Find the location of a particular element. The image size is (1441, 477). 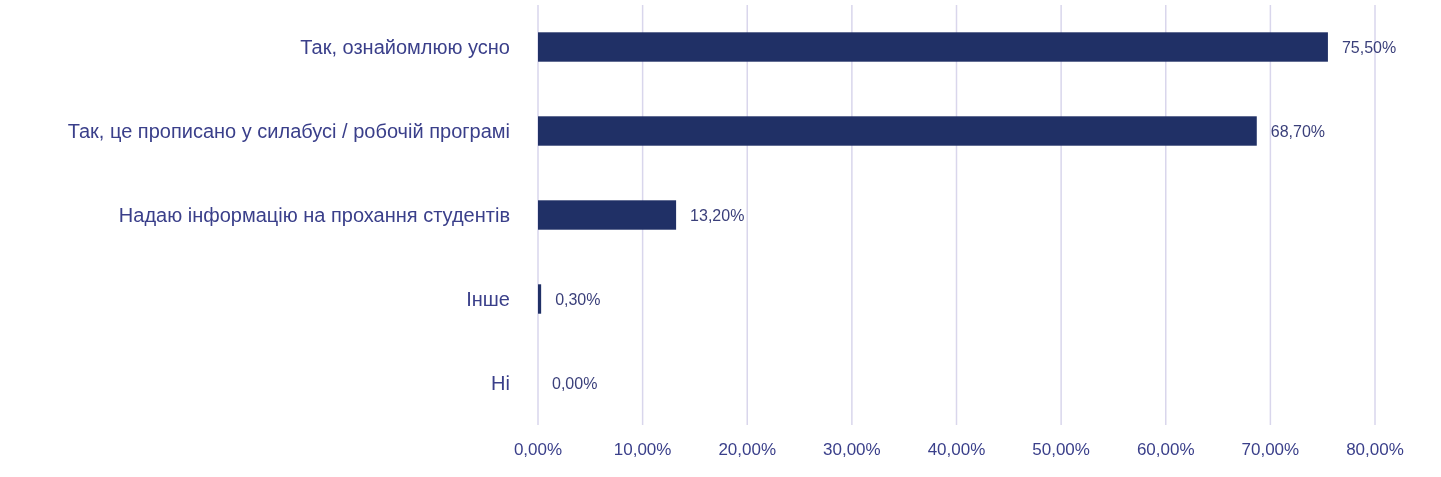

x-tick-label: 70,00% is located at coordinates (1270, 449).